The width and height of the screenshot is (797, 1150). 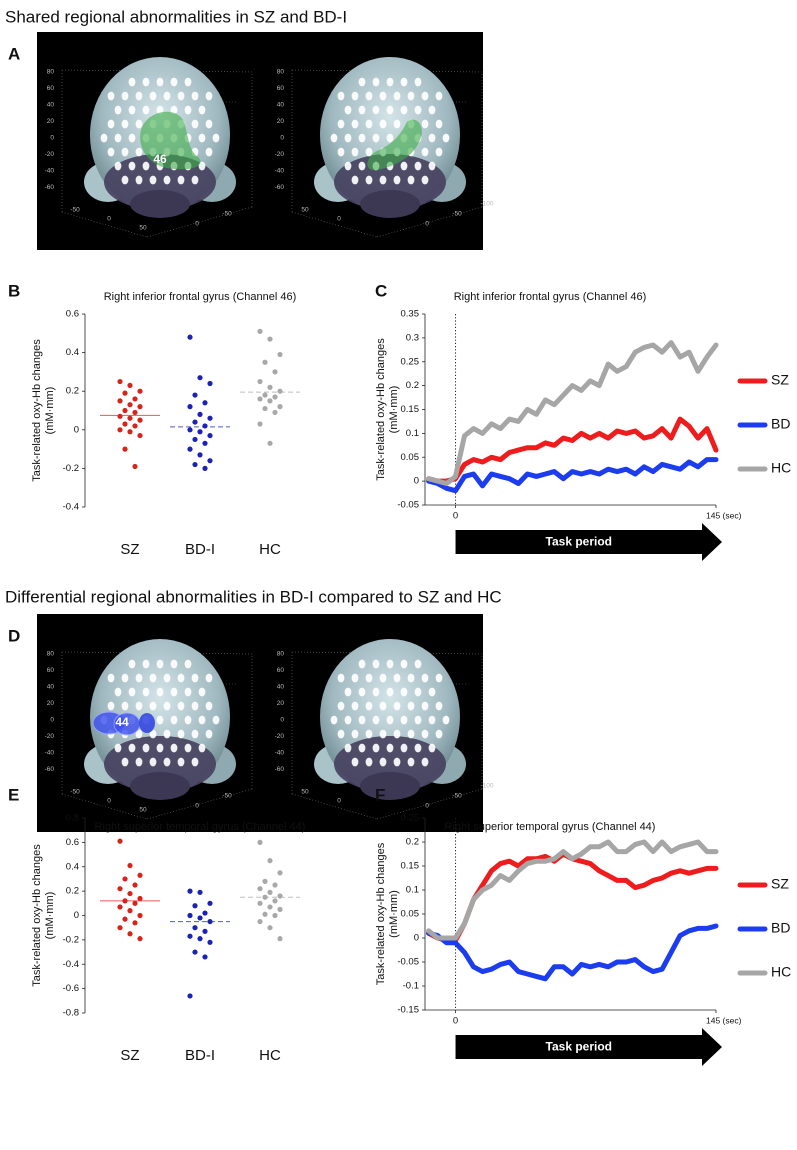 What do you see at coordinates (410, 818) in the screenshot?
I see `y-tick-label: 0.25` at bounding box center [410, 818].